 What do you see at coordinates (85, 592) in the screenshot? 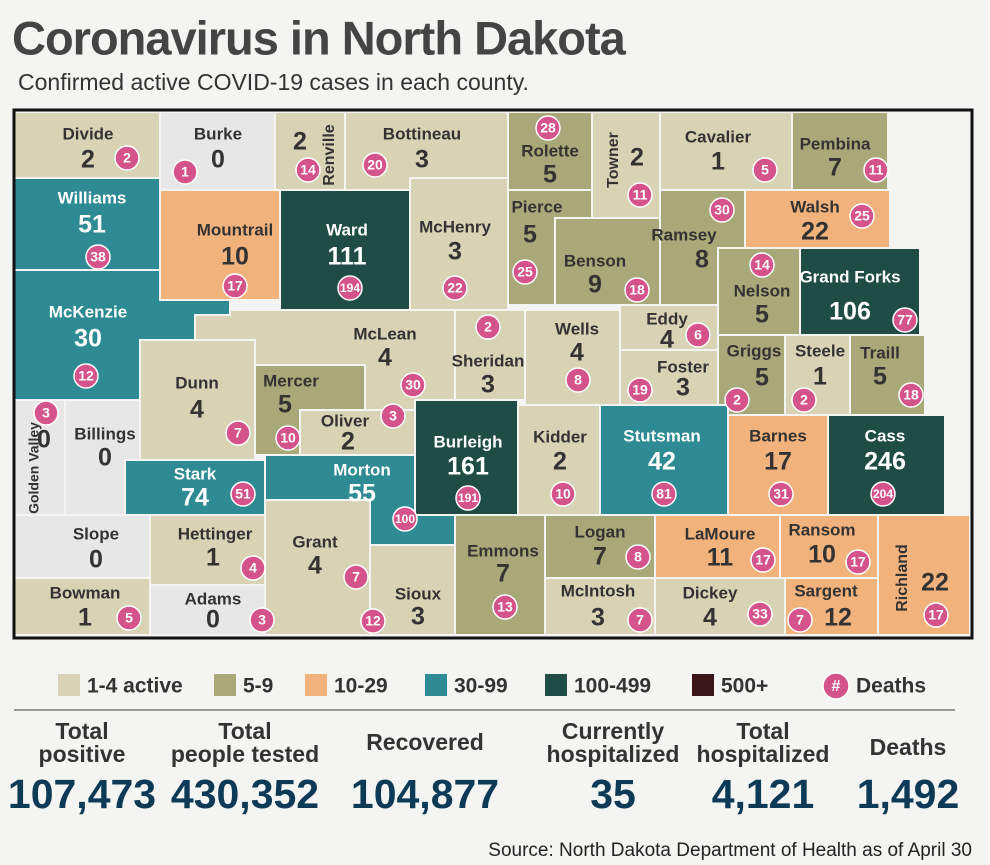
I see `county-name: Bowman` at bounding box center [85, 592].